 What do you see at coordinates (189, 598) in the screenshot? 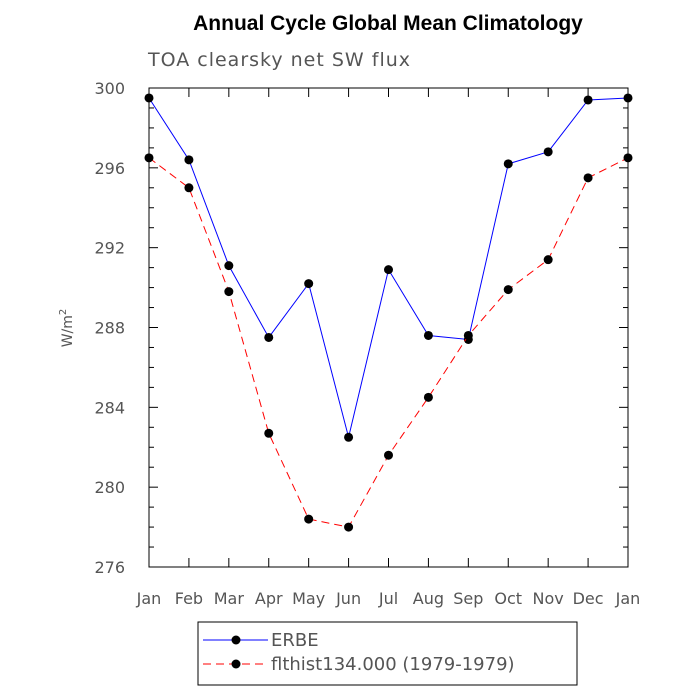
I see `x-tick-label: Feb` at bounding box center [189, 598].